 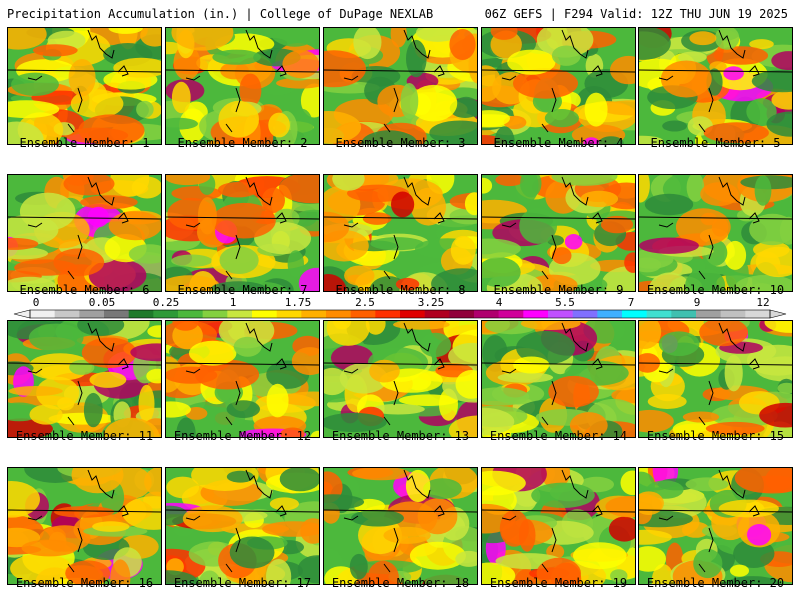 I want to click on ensemble-member-label: Ensemble Member: 7, so click(x=242, y=290).